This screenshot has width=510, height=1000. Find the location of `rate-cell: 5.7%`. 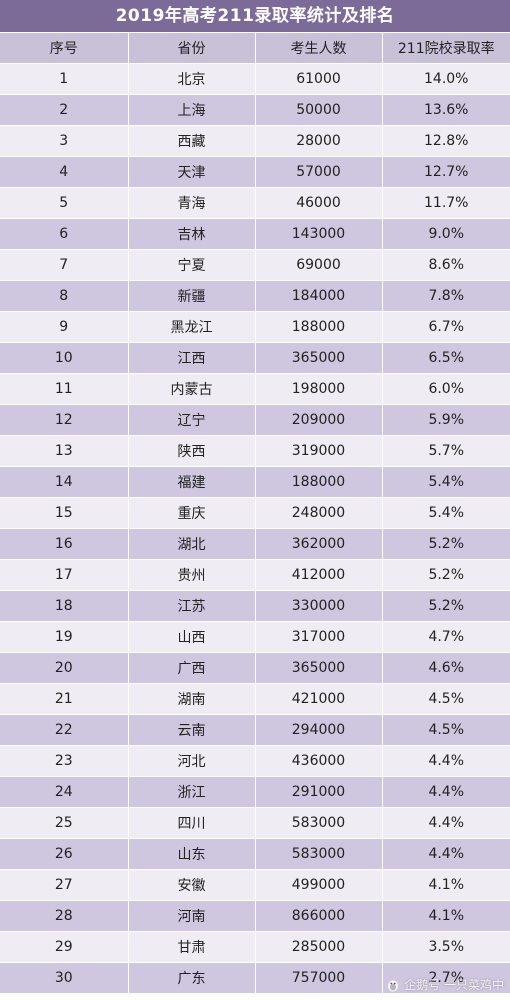

rate-cell: 5.7% is located at coordinates (446, 451).